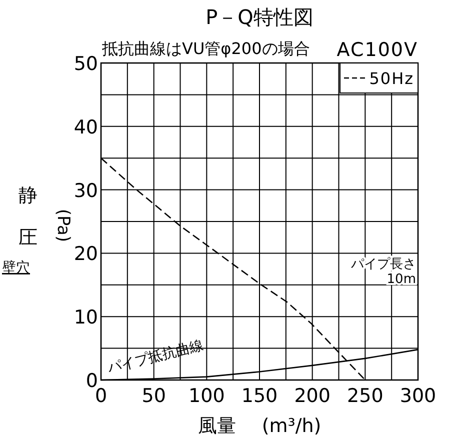 The width and height of the screenshot is (450, 446). Describe the element at coordinates (377, 50) in the screenshot. I see `text: AC100V` at that location.